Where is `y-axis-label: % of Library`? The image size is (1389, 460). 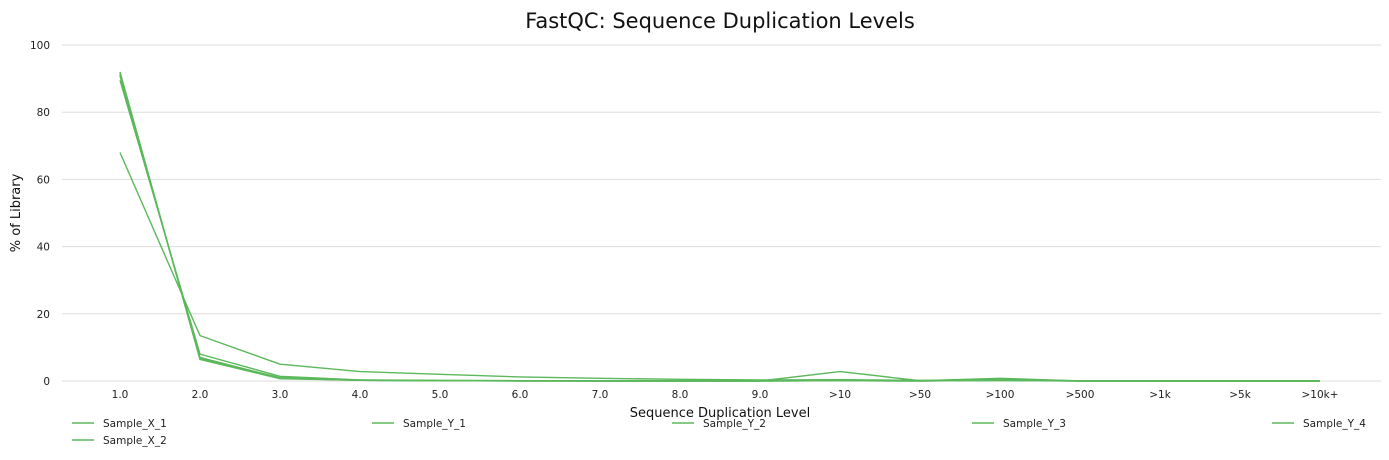
y-axis-label: % of Library is located at coordinates (16, 212).